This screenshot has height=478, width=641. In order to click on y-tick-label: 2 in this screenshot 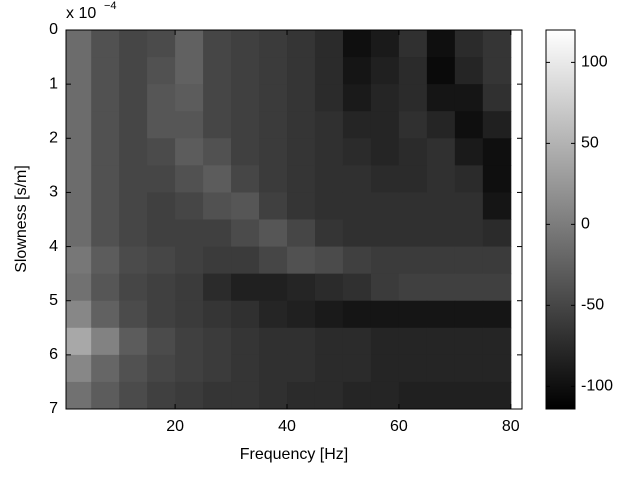, I will do `click(53, 138)`.